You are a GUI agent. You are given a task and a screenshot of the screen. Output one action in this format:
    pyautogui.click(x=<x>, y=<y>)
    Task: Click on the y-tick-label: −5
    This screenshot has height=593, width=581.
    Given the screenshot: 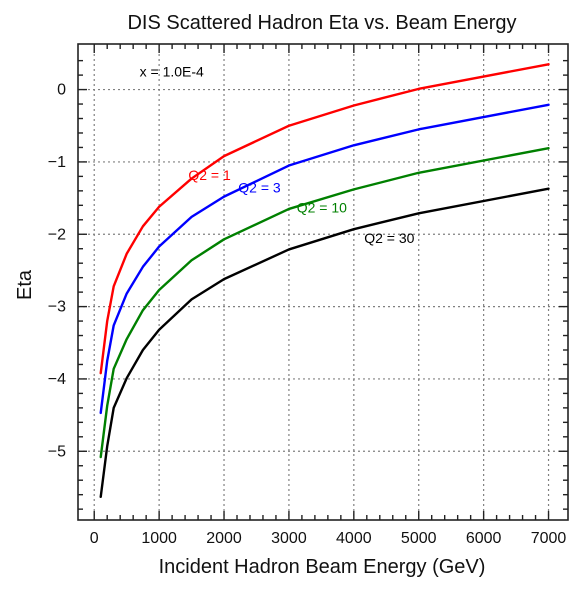 What is the action you would take?
    pyautogui.click(x=57, y=451)
    